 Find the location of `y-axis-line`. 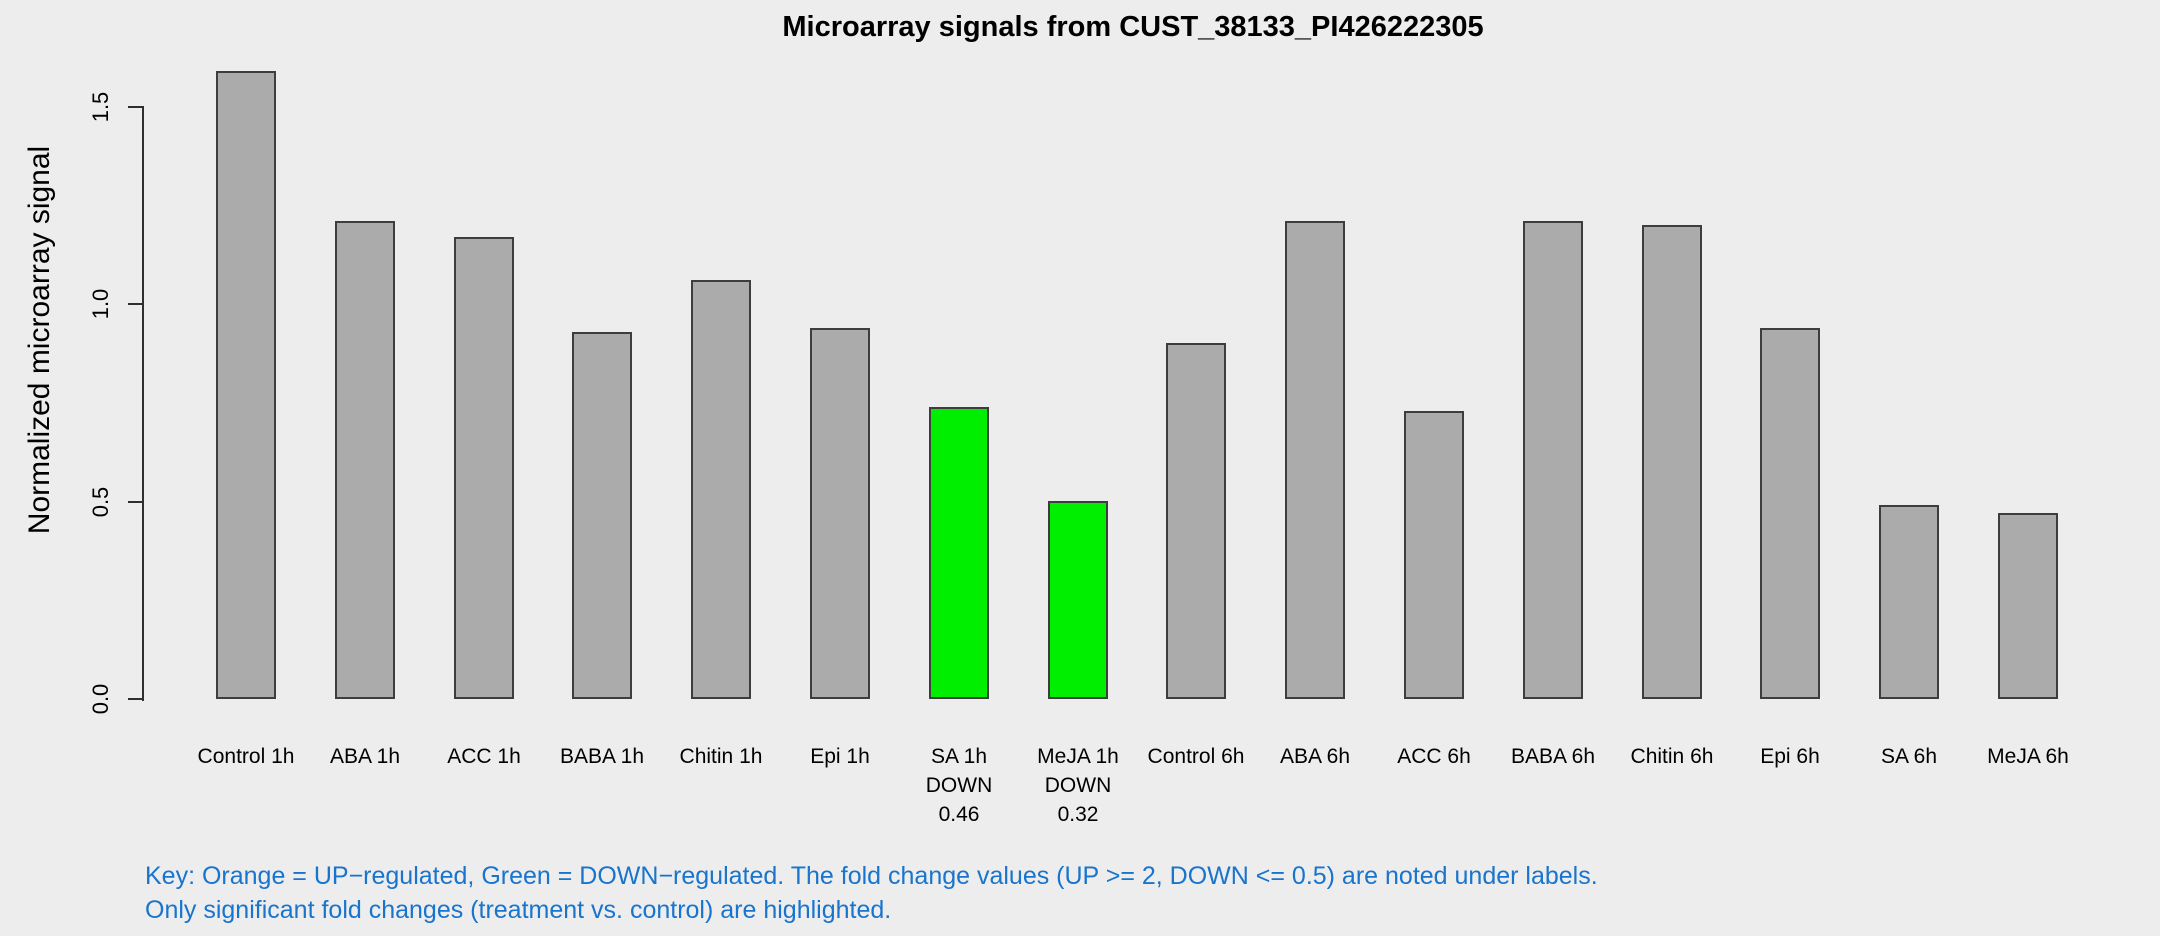

y-axis-line is located at coordinates (143, 403).